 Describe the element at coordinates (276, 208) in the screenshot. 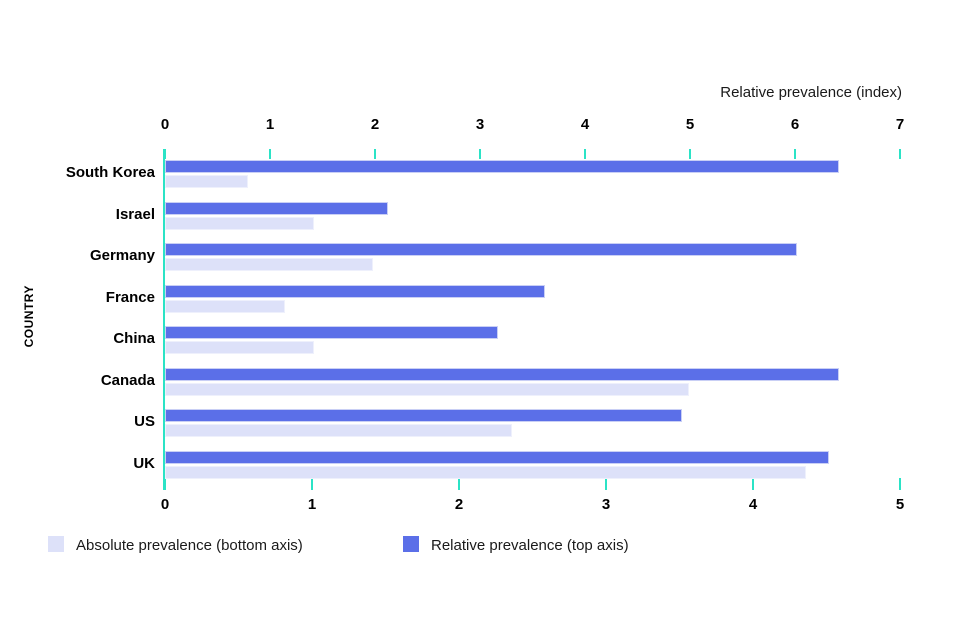

I see `bar-relative-israel` at that location.